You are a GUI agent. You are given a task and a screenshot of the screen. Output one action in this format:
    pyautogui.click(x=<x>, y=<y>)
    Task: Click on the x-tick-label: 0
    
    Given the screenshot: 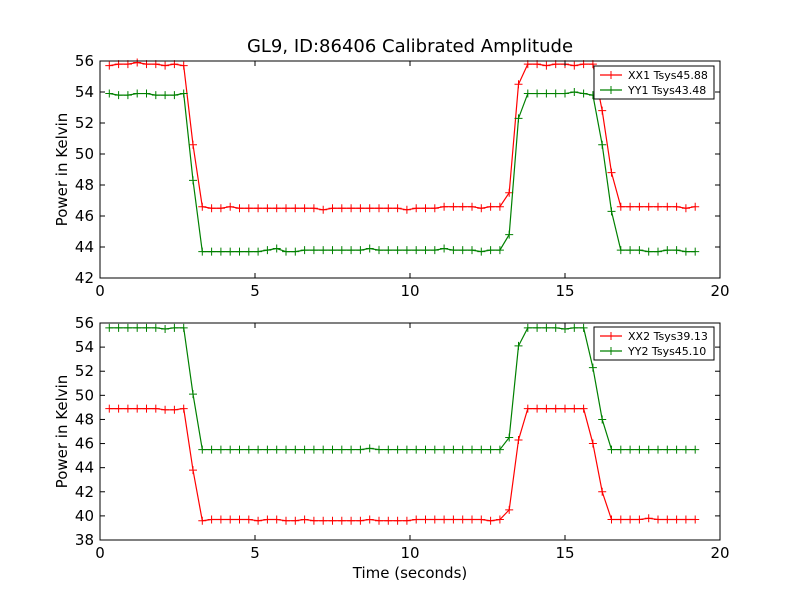 What is the action you would take?
    pyautogui.click(x=100, y=553)
    